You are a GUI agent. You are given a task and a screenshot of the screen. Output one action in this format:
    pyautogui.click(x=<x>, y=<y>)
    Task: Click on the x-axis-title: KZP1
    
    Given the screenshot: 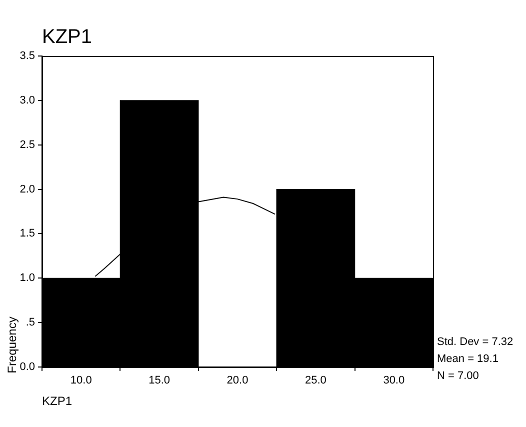 What is the action you would take?
    pyautogui.click(x=57, y=401)
    